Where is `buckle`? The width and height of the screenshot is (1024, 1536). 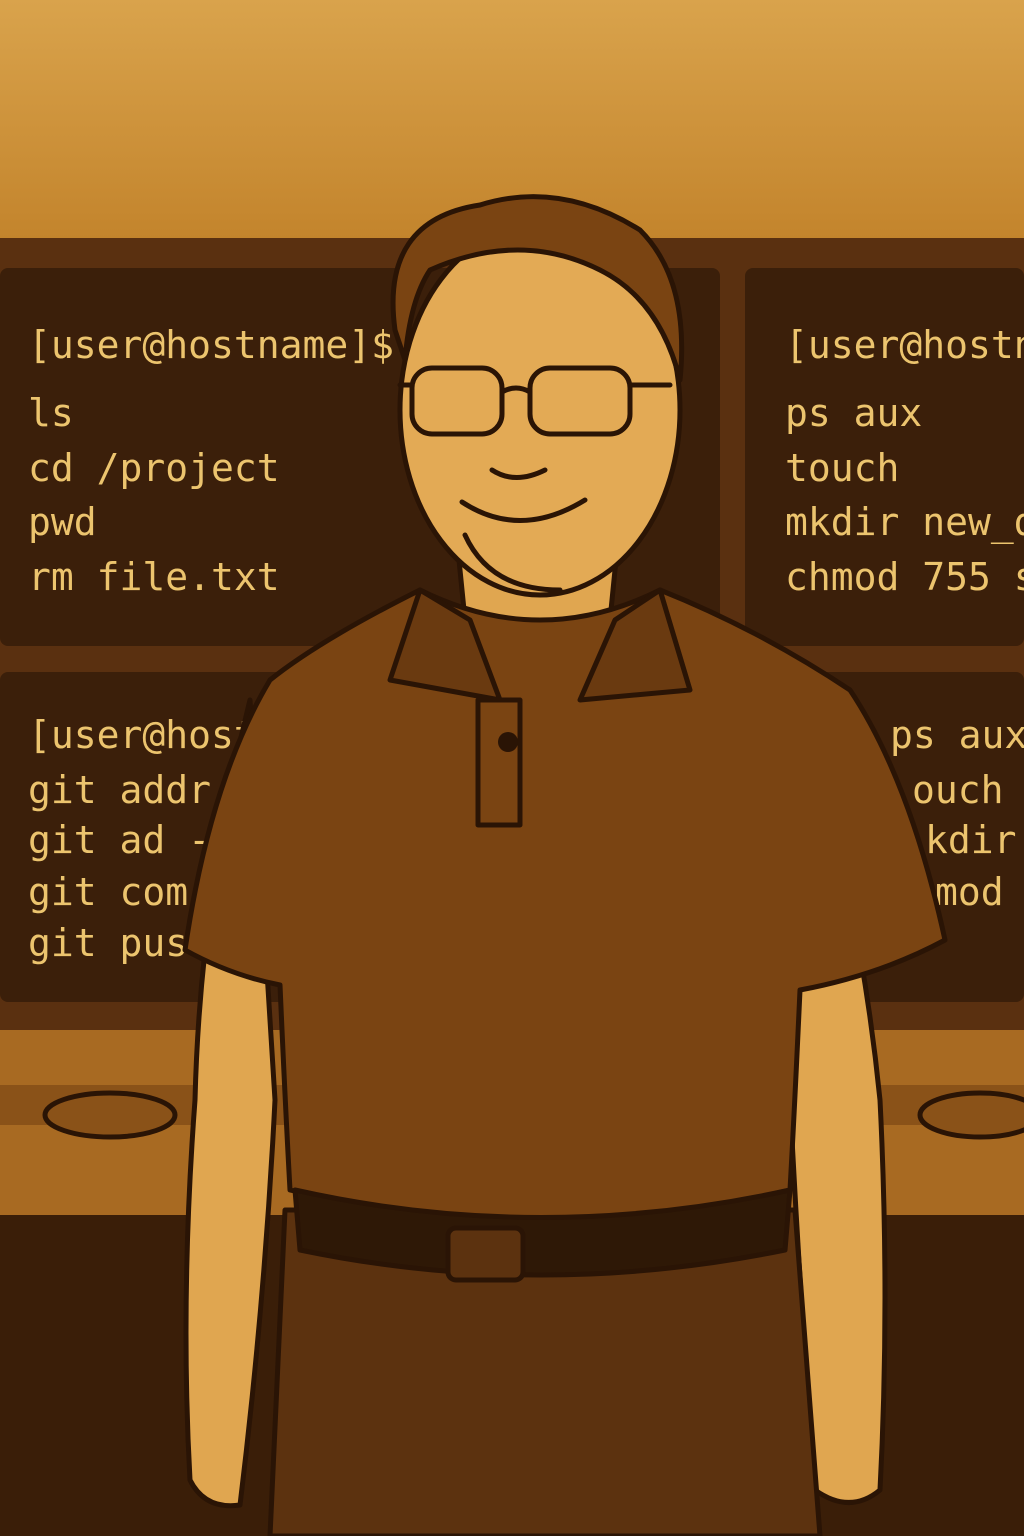
buckle is located at coordinates (485, 1254).